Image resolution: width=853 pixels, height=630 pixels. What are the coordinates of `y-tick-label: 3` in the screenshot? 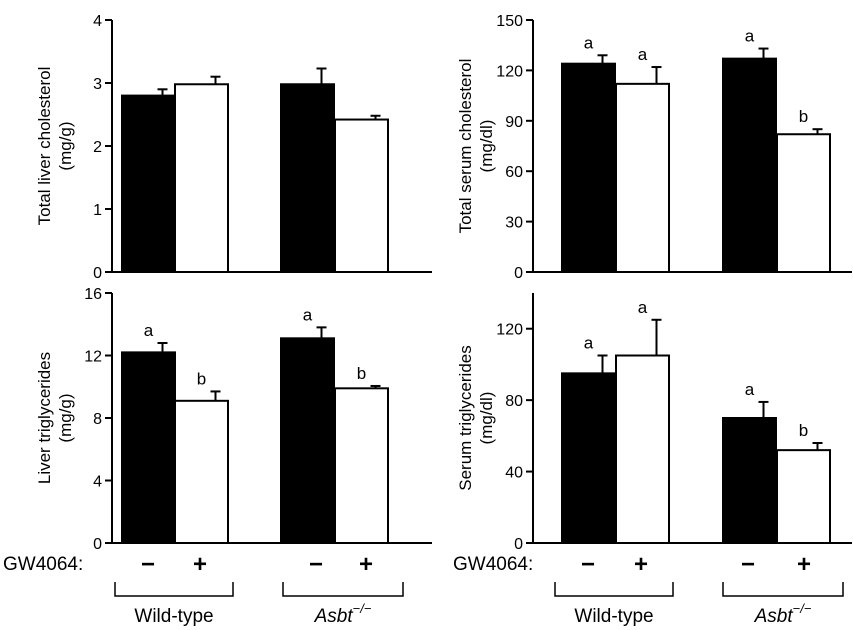 It's located at (97, 84).